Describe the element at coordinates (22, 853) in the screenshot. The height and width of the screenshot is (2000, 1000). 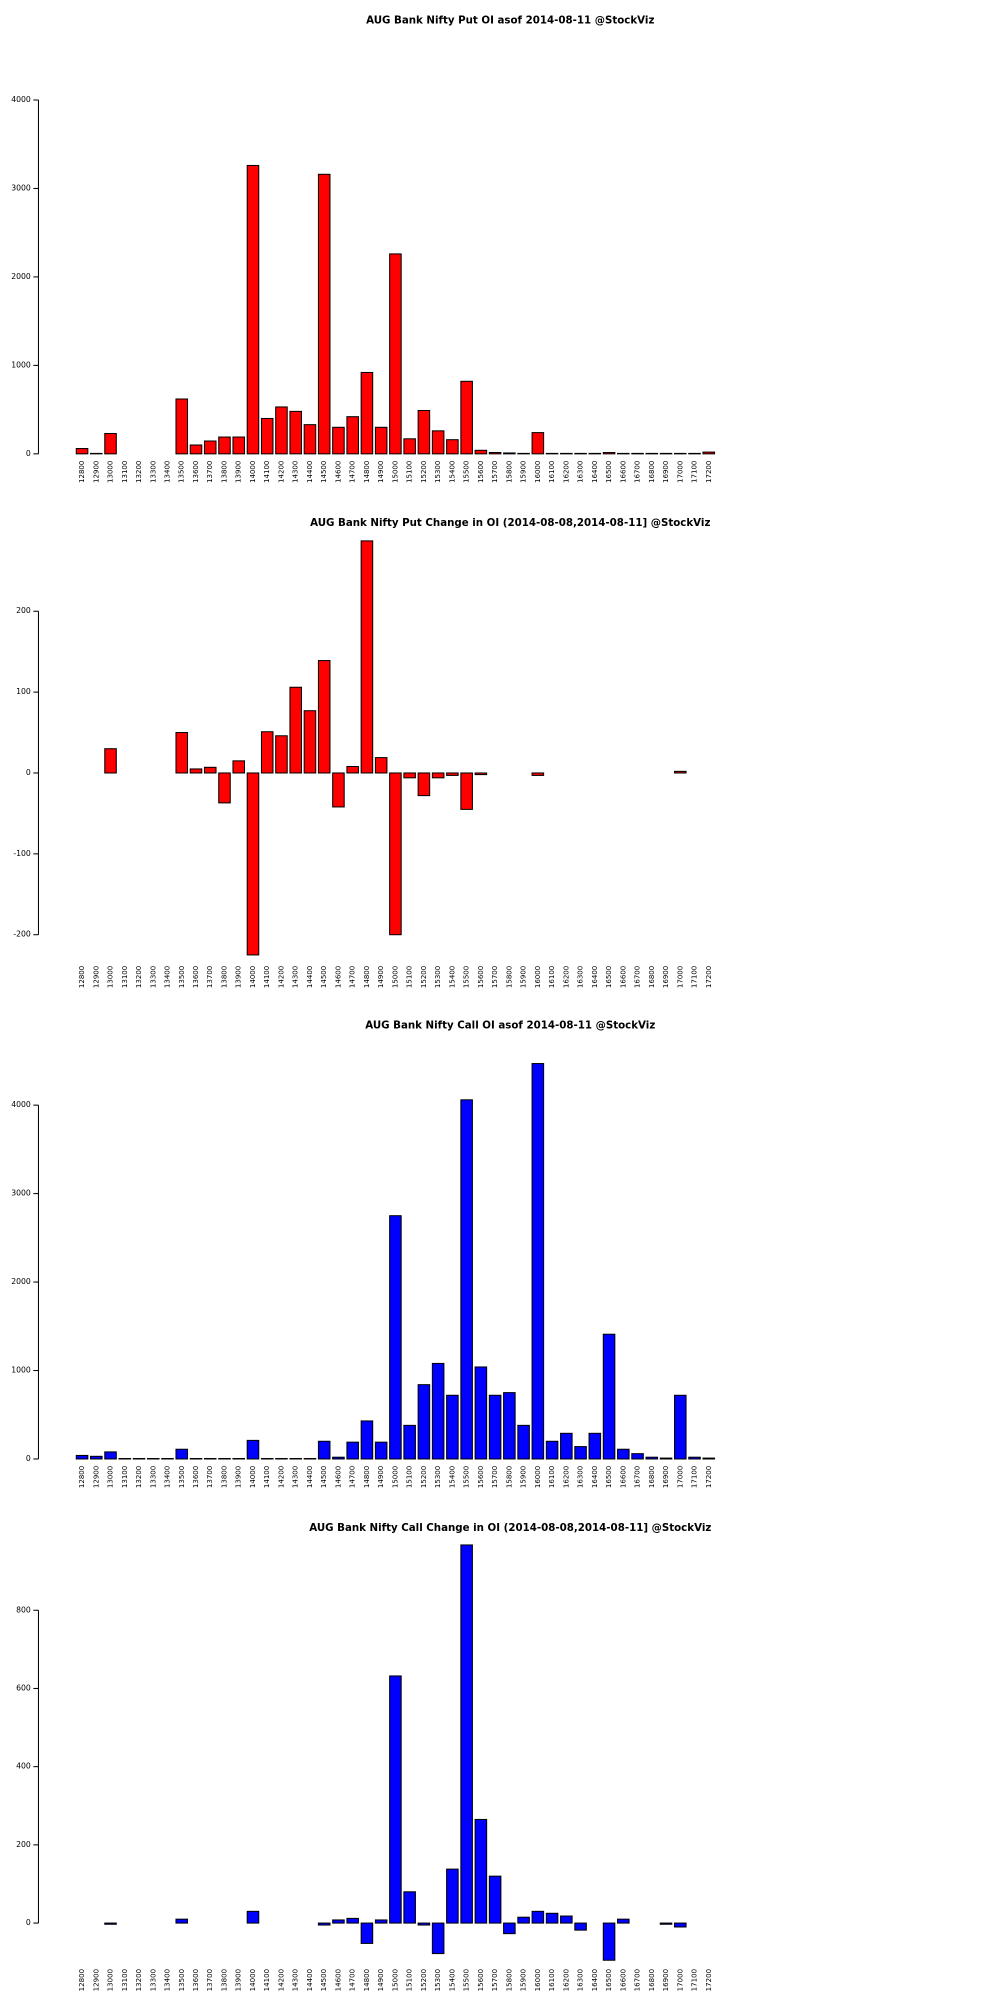
I see `y-tick-label: -100` at that location.